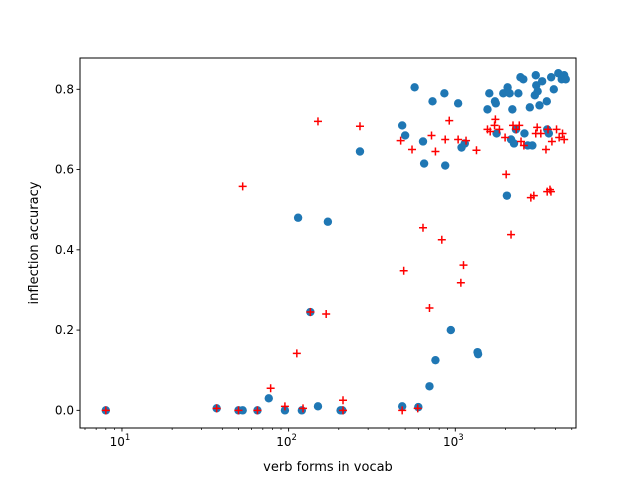 Image resolution: width=640 pixels, height=480 pixels. What do you see at coordinates (64, 330) in the screenshot?
I see `y-tick-label: 0.2` at bounding box center [64, 330].